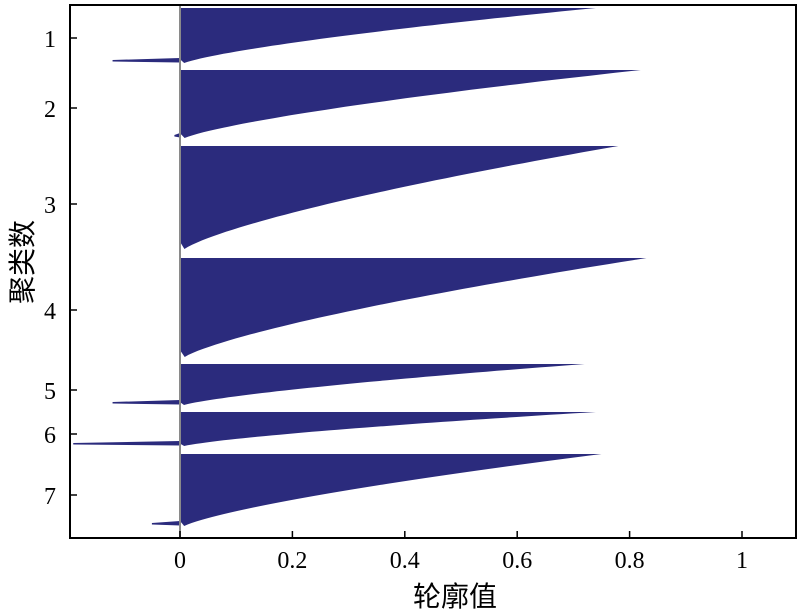  Describe the element at coordinates (23, 262) in the screenshot. I see `y-axis-title: 聚类数` at that location.